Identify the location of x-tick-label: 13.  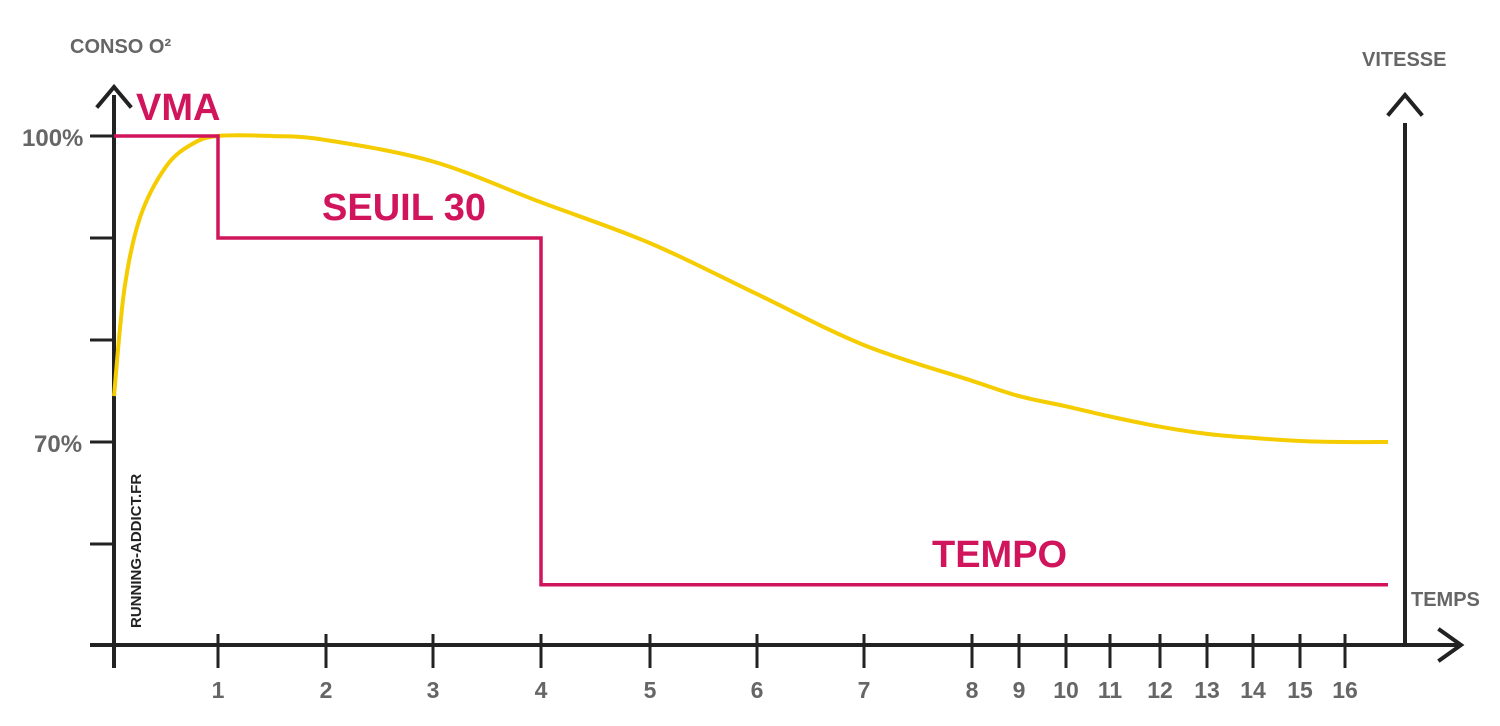
(1207, 690).